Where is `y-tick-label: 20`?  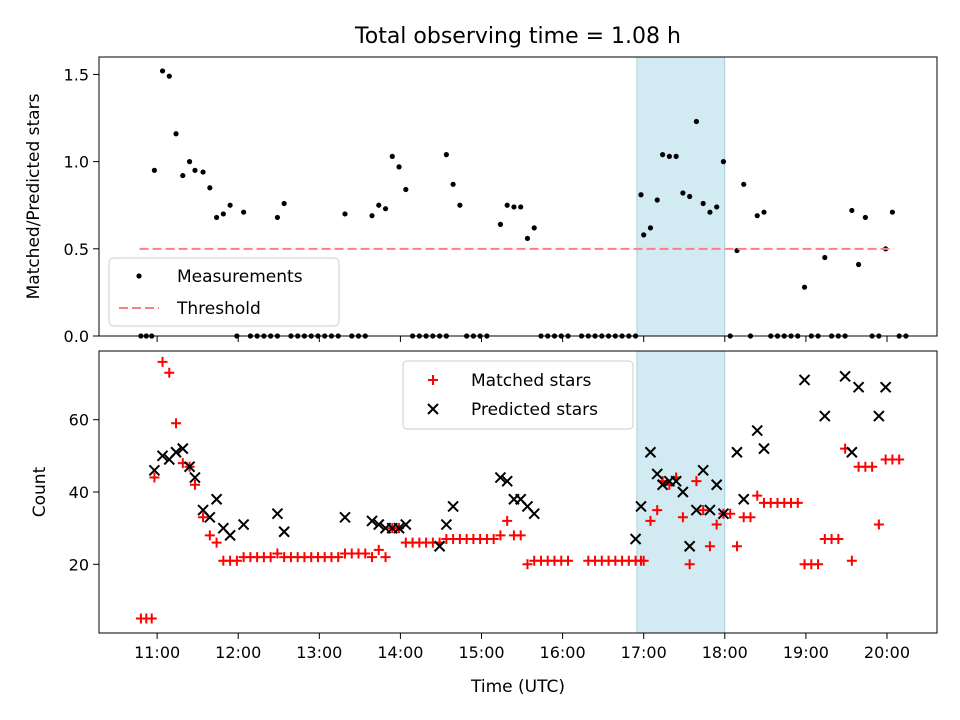
y-tick-label: 20 is located at coordinates (79, 564).